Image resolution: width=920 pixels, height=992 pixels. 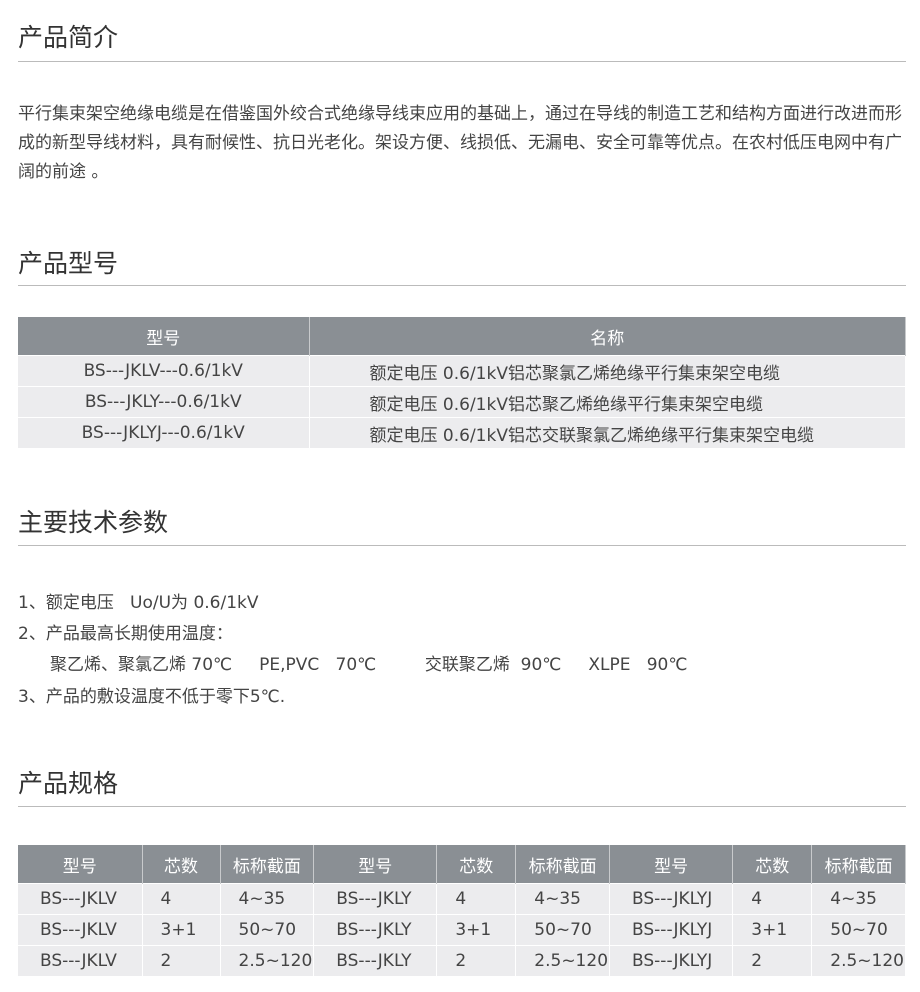 I want to click on cell-model: BS---JKLYJ---0.6/1kV, so click(x=164, y=432).